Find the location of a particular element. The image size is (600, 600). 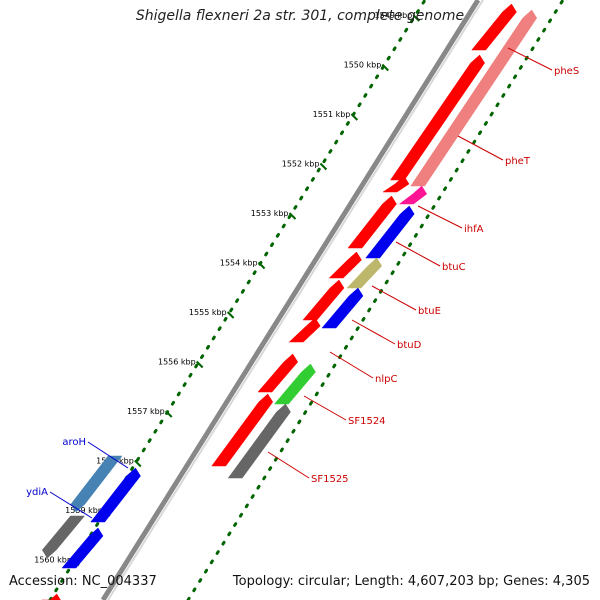

gene-label-sf1525: SF1525 is located at coordinates (330, 479).